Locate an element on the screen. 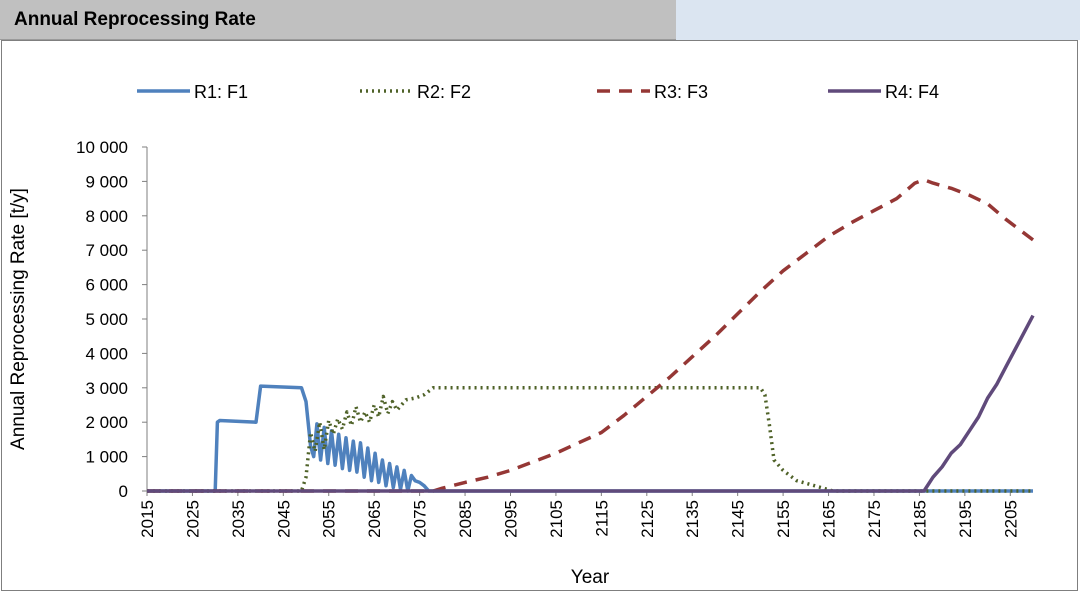 The width and height of the screenshot is (1080, 592). y-tick-label: 8 000 is located at coordinates (106, 216).